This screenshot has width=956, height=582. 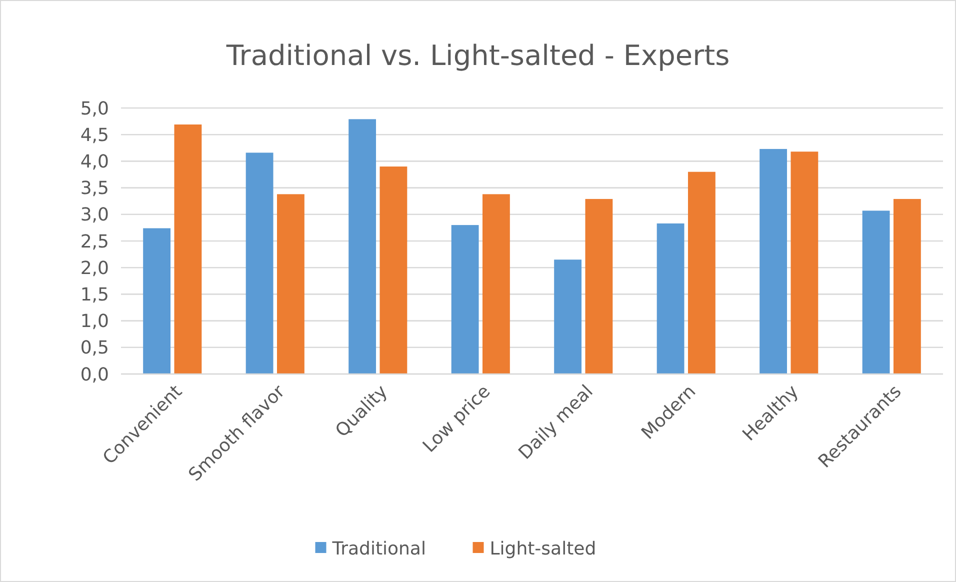 What do you see at coordinates (94, 295) in the screenshot?
I see `y-tick-label: 1,5` at bounding box center [94, 295].